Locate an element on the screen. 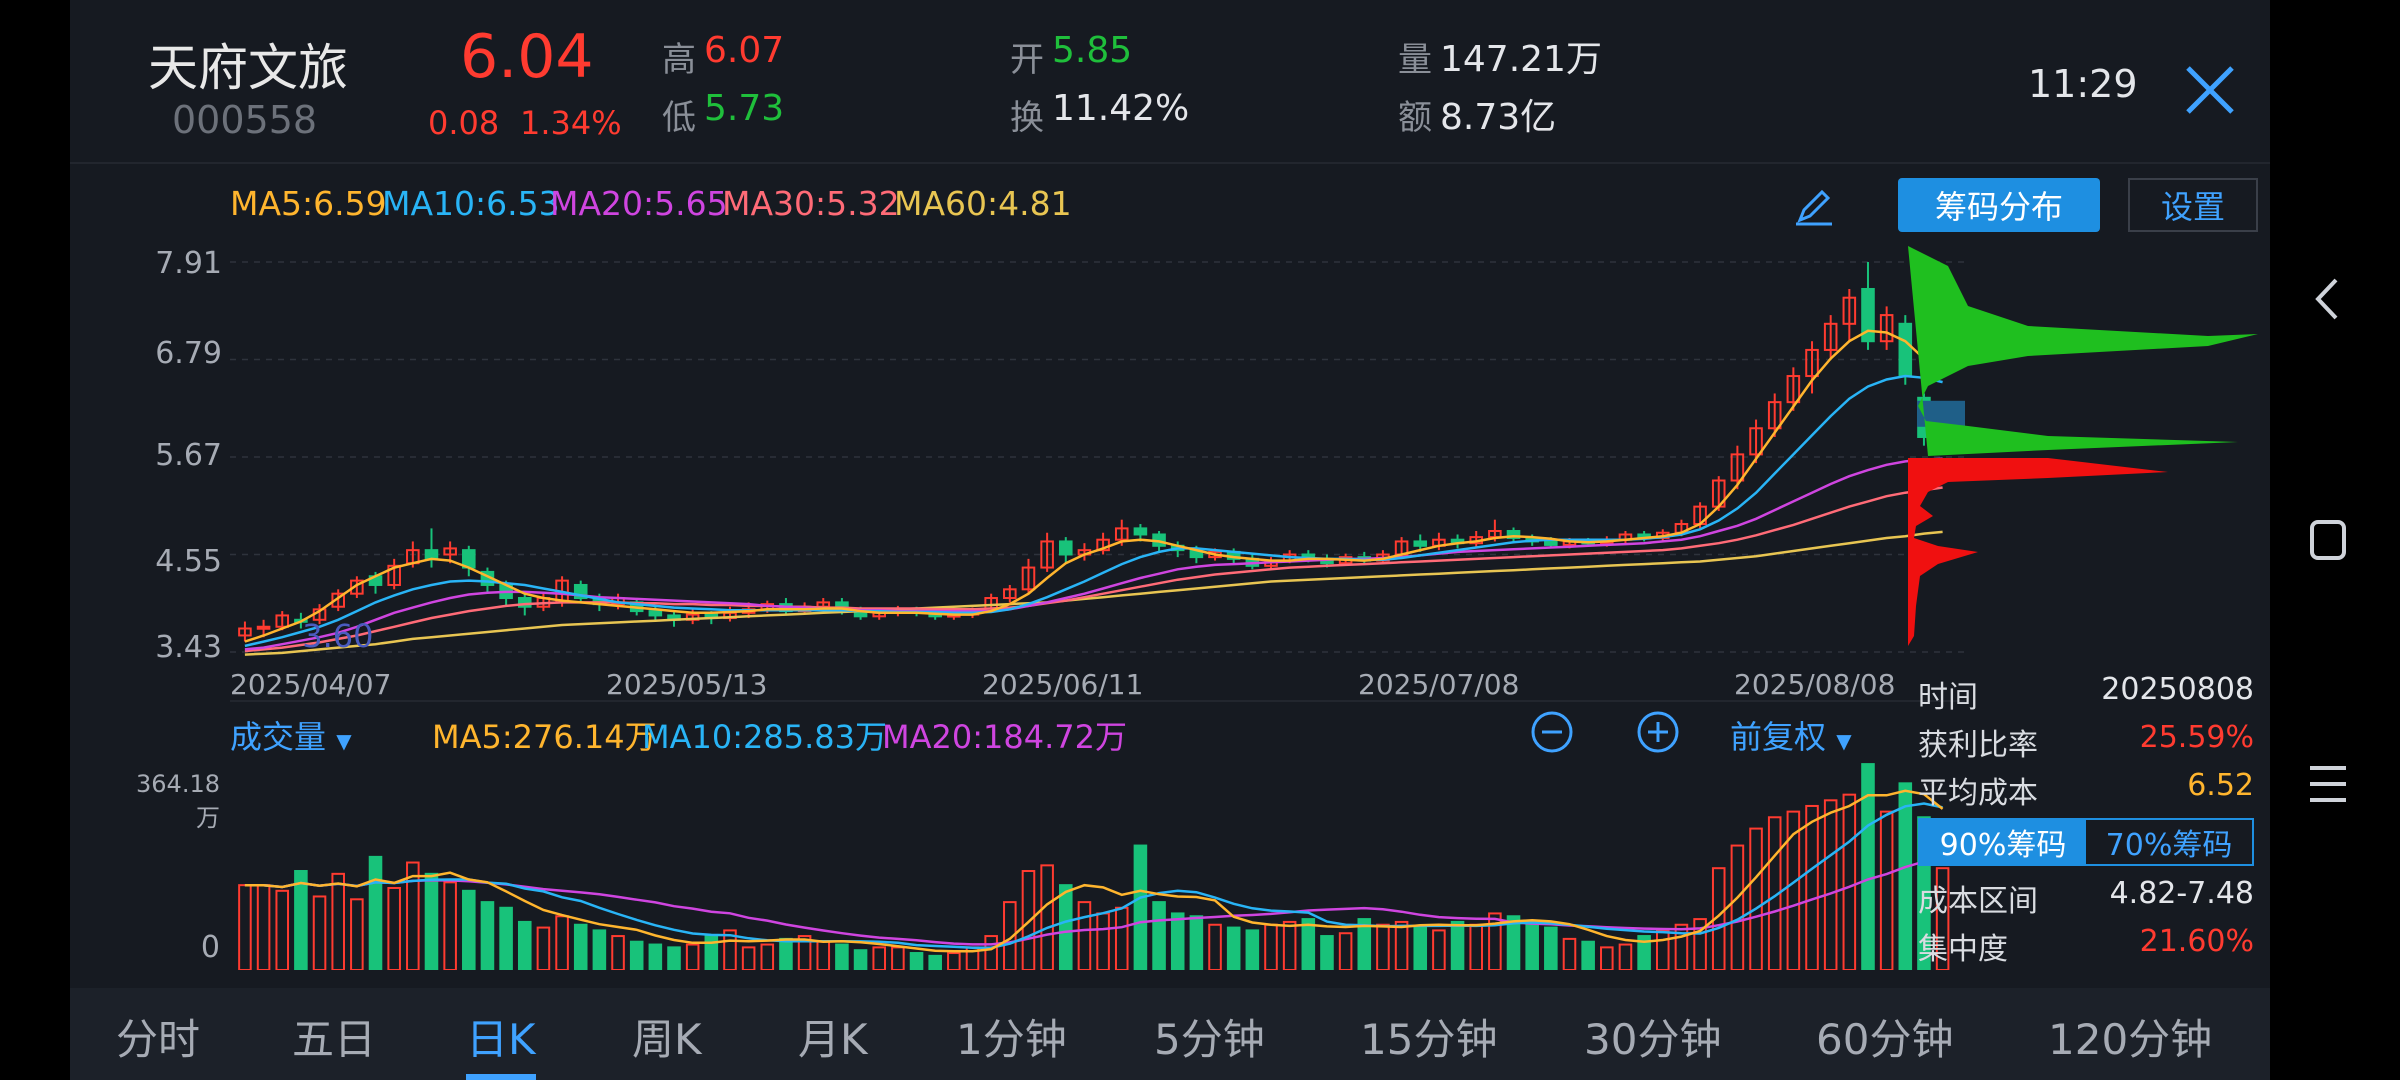 The image size is (2400, 1080). ma20-legend: MA20:5.65 is located at coordinates (639, 203).